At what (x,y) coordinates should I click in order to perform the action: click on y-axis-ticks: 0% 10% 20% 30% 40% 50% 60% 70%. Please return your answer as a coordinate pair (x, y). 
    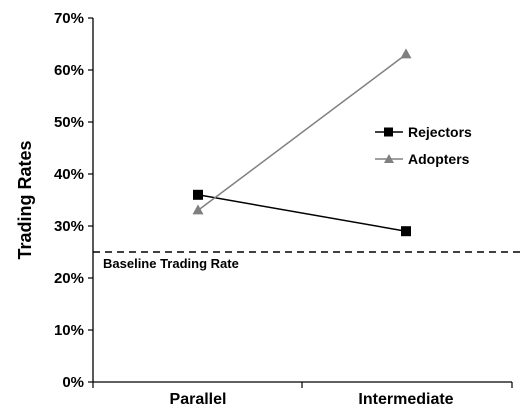
    Looking at the image, I should click on (73, 200).